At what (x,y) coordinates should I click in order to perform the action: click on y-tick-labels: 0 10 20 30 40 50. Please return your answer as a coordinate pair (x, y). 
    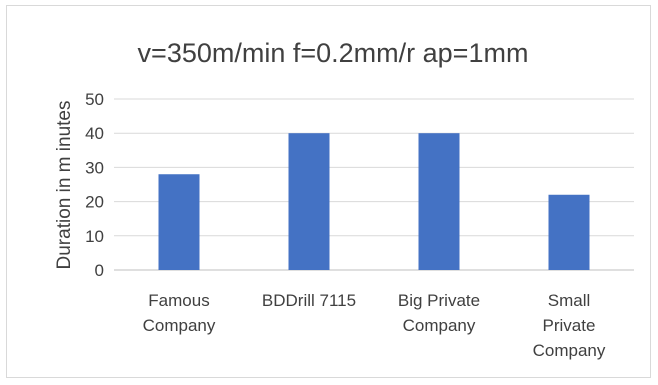
    Looking at the image, I should click on (94, 185).